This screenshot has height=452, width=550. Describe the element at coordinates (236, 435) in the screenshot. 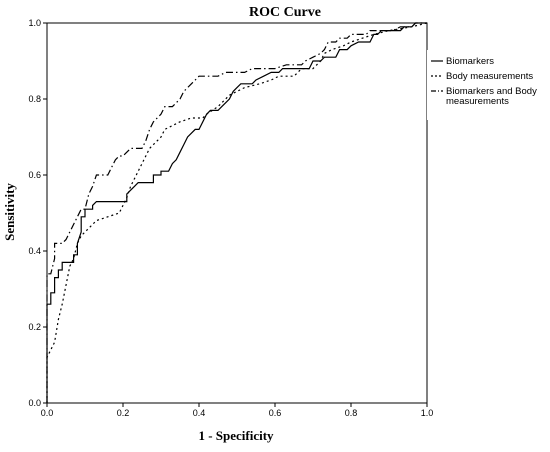

I see `x-axis-title: 1 - Specificity` at that location.